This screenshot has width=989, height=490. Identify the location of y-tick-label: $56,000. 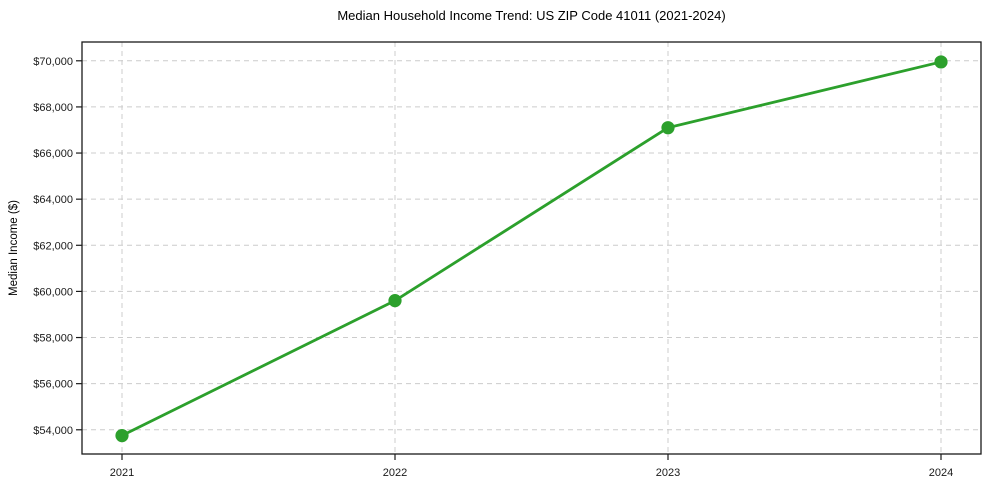
(53, 385).